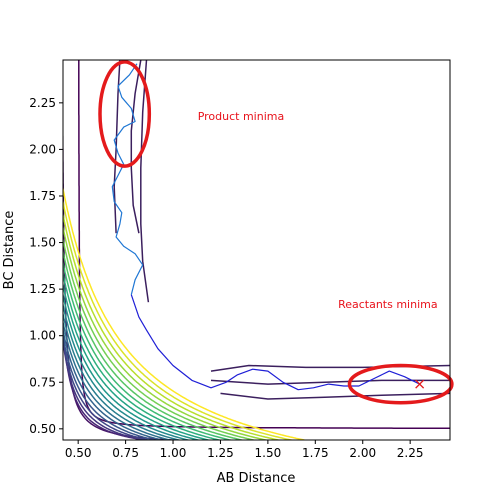 The width and height of the screenshot is (500, 496). What do you see at coordinates (241, 116) in the screenshot?
I see `annotation-label: Product minima` at bounding box center [241, 116].